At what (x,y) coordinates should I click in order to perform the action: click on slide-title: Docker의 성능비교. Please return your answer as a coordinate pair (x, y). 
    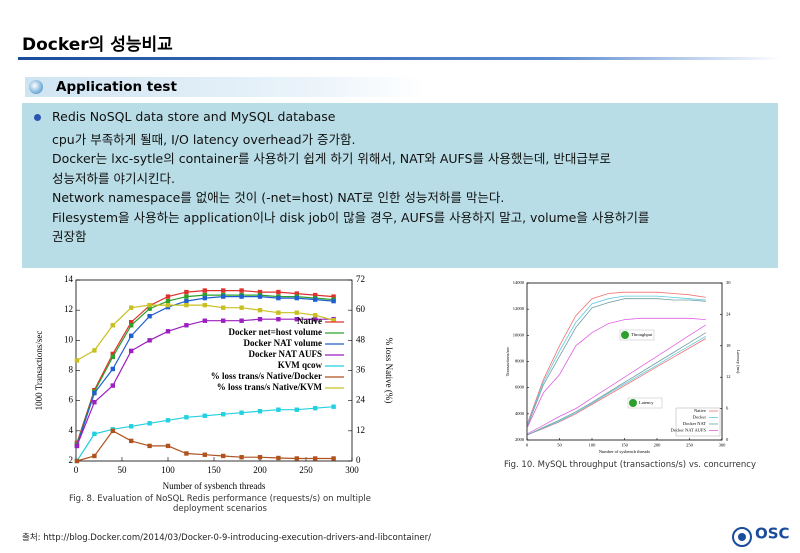
    Looking at the image, I should click on (97, 45).